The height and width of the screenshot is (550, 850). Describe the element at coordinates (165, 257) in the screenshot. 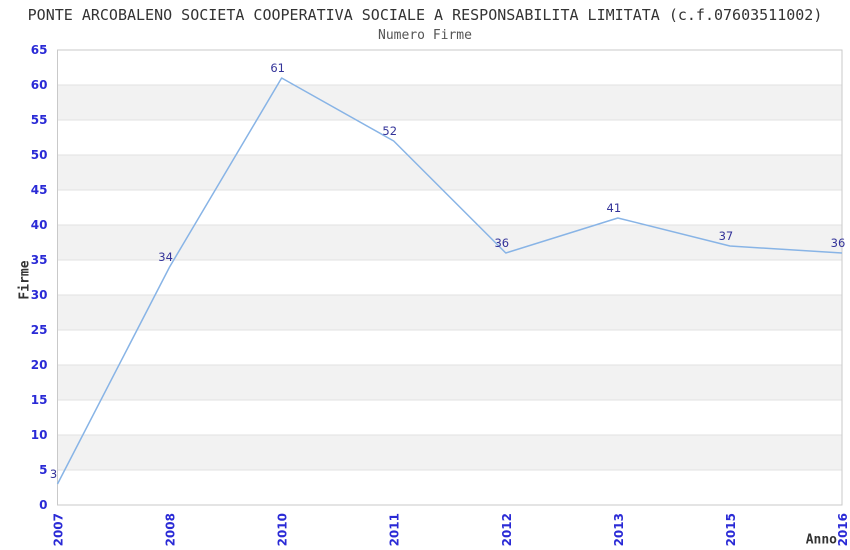

I see `data-label: 34` at that location.